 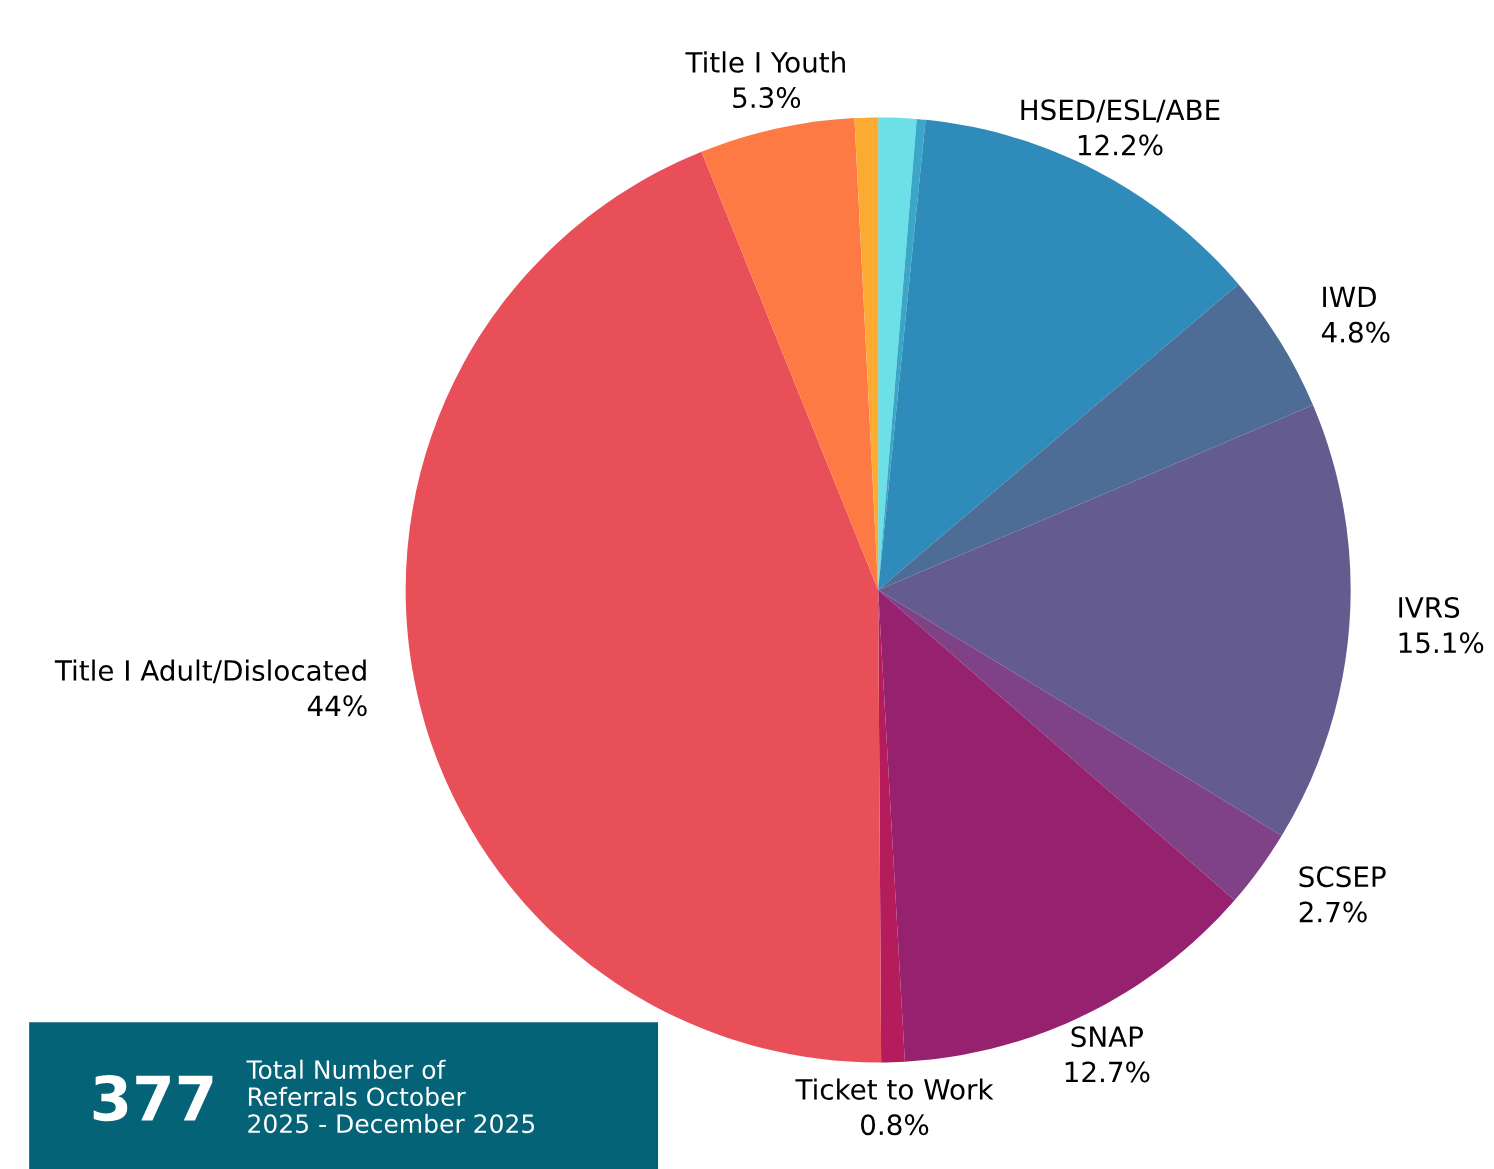 What do you see at coordinates (1342, 877) in the screenshot?
I see `slice-label: SCSEP` at bounding box center [1342, 877].